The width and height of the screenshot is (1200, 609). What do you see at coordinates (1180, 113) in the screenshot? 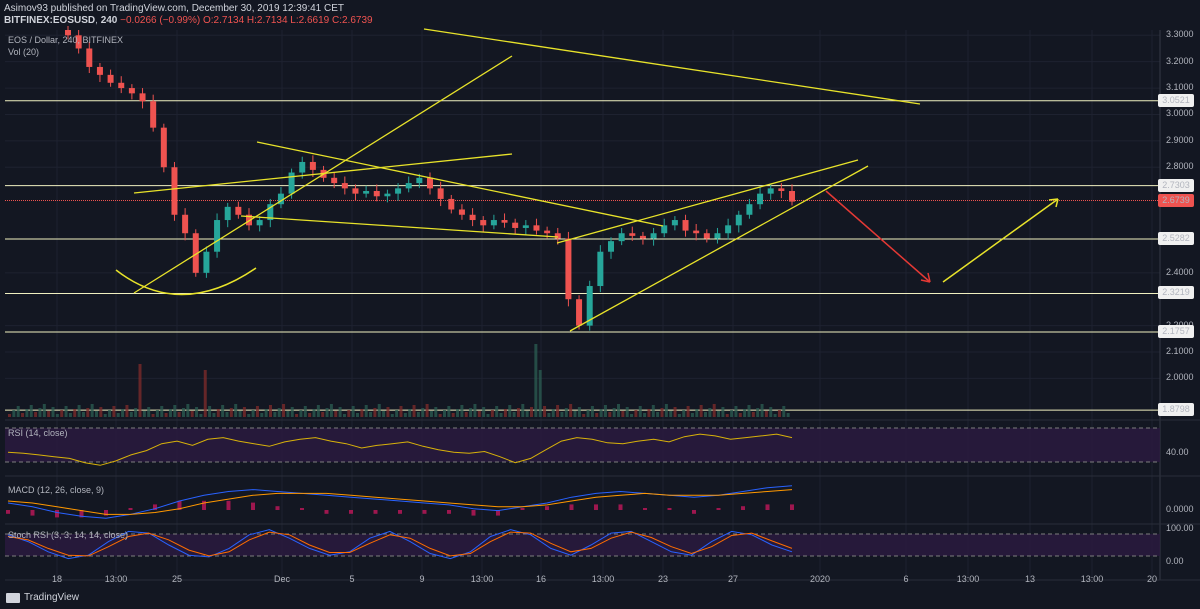
I see `price-tick-label: 3.0000` at bounding box center [1180, 113].